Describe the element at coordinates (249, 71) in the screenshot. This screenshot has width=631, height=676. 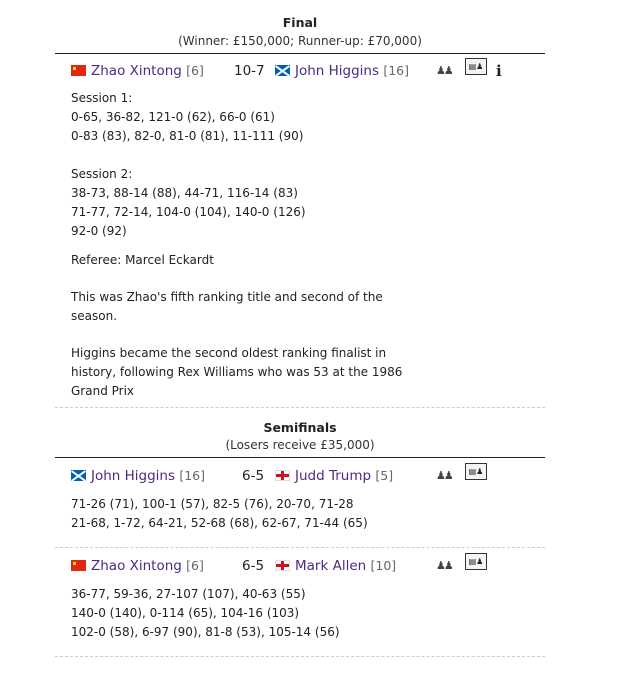
I see `match-score: 10-7` at that location.